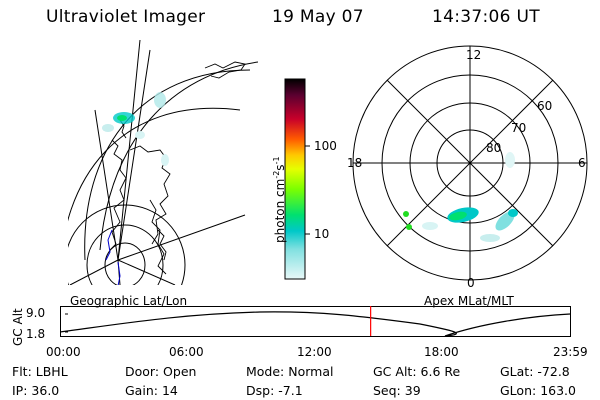 This screenshot has width=600, height=400. I want to click on info-door: Door: Open, so click(160, 371).